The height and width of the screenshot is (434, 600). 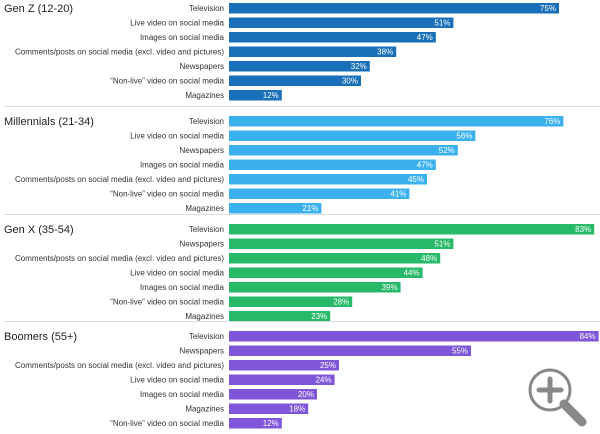 I want to click on value-label: 76%, so click(x=552, y=121).